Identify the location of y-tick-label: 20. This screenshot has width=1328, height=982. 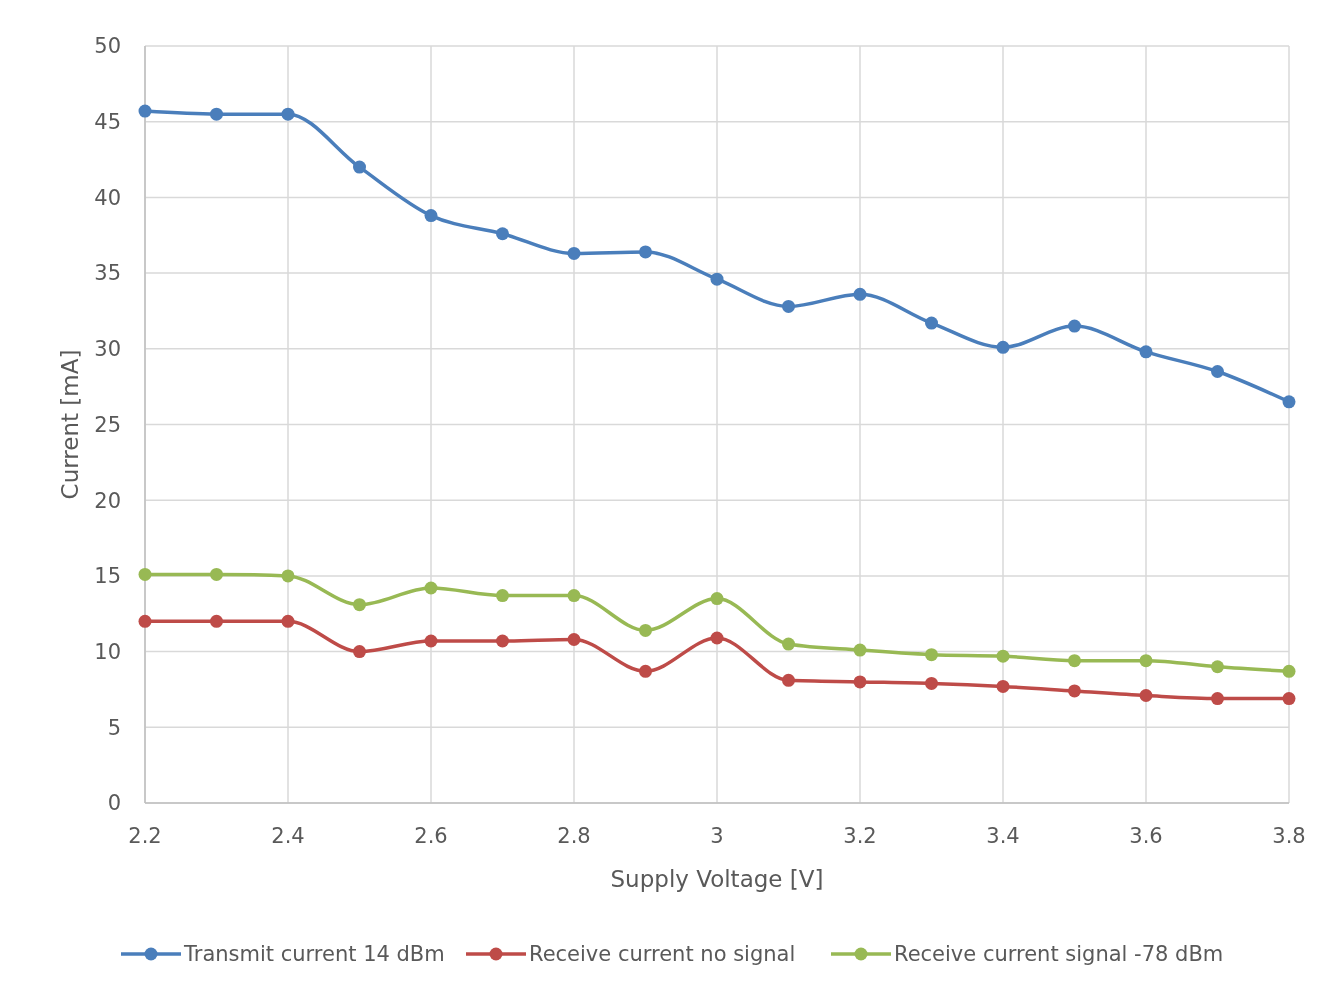
(107, 500).